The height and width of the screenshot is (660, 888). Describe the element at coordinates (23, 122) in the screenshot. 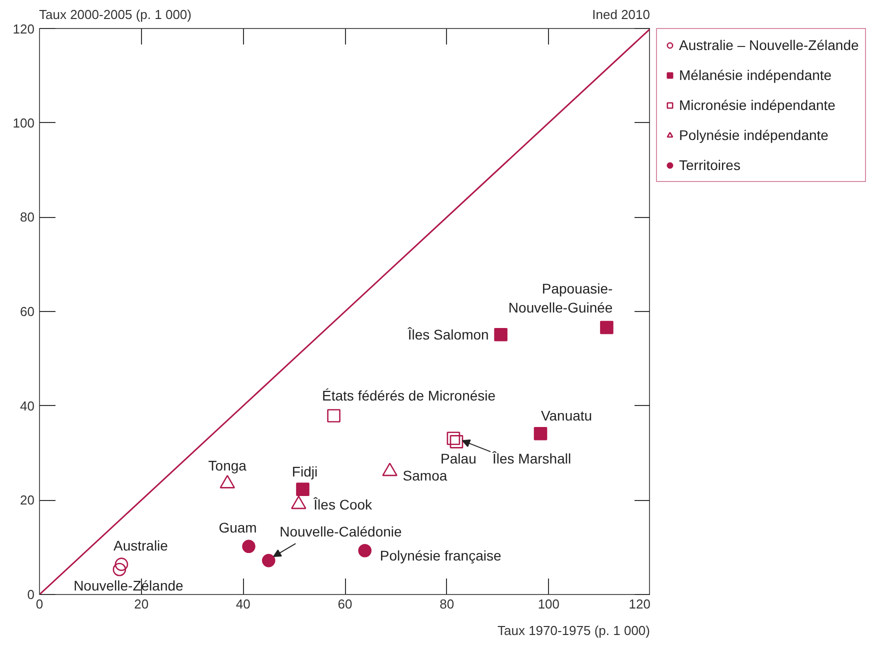

I see `y-tick-label: 100` at that location.